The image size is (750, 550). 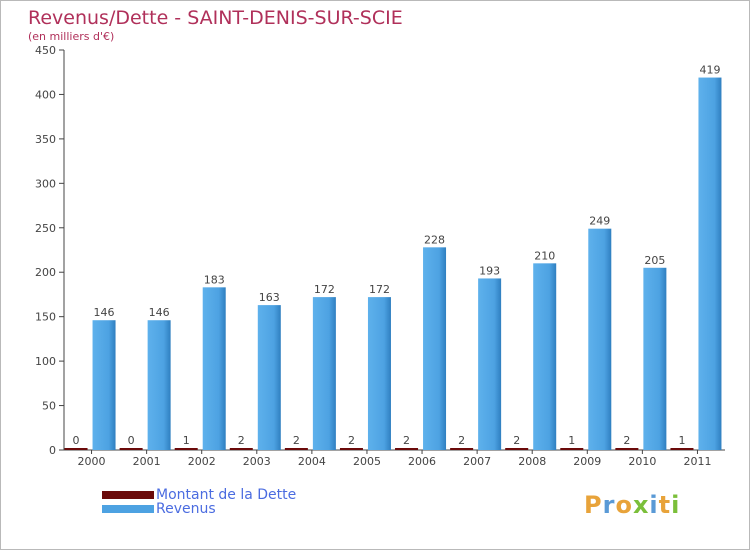 What do you see at coordinates (45, 317) in the screenshot?
I see `y-tick-label: 150` at bounding box center [45, 317].